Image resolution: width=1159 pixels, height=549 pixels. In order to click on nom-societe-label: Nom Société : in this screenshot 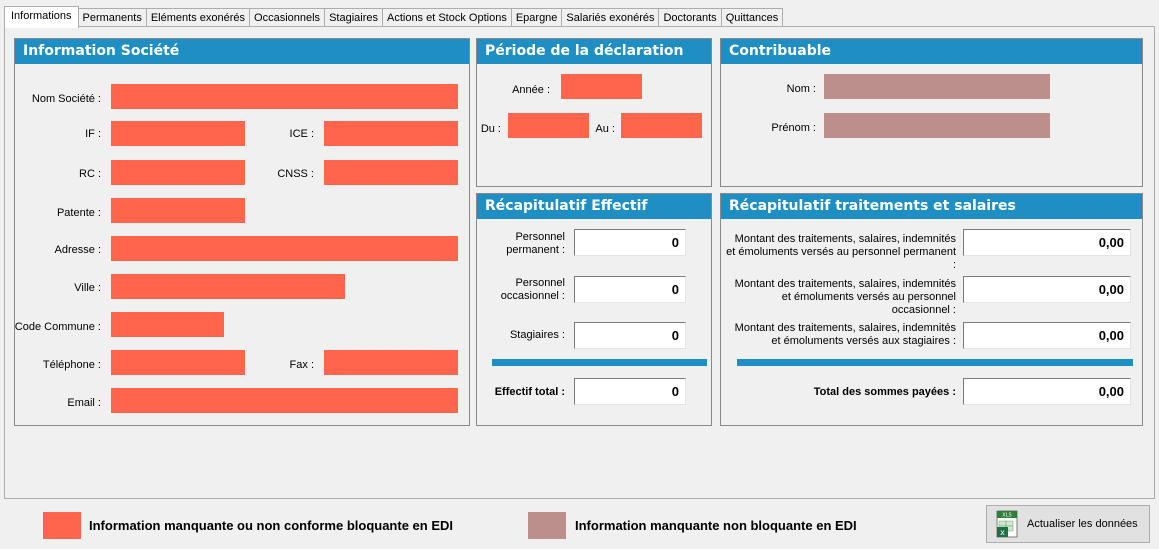, I will do `click(66, 99)`.